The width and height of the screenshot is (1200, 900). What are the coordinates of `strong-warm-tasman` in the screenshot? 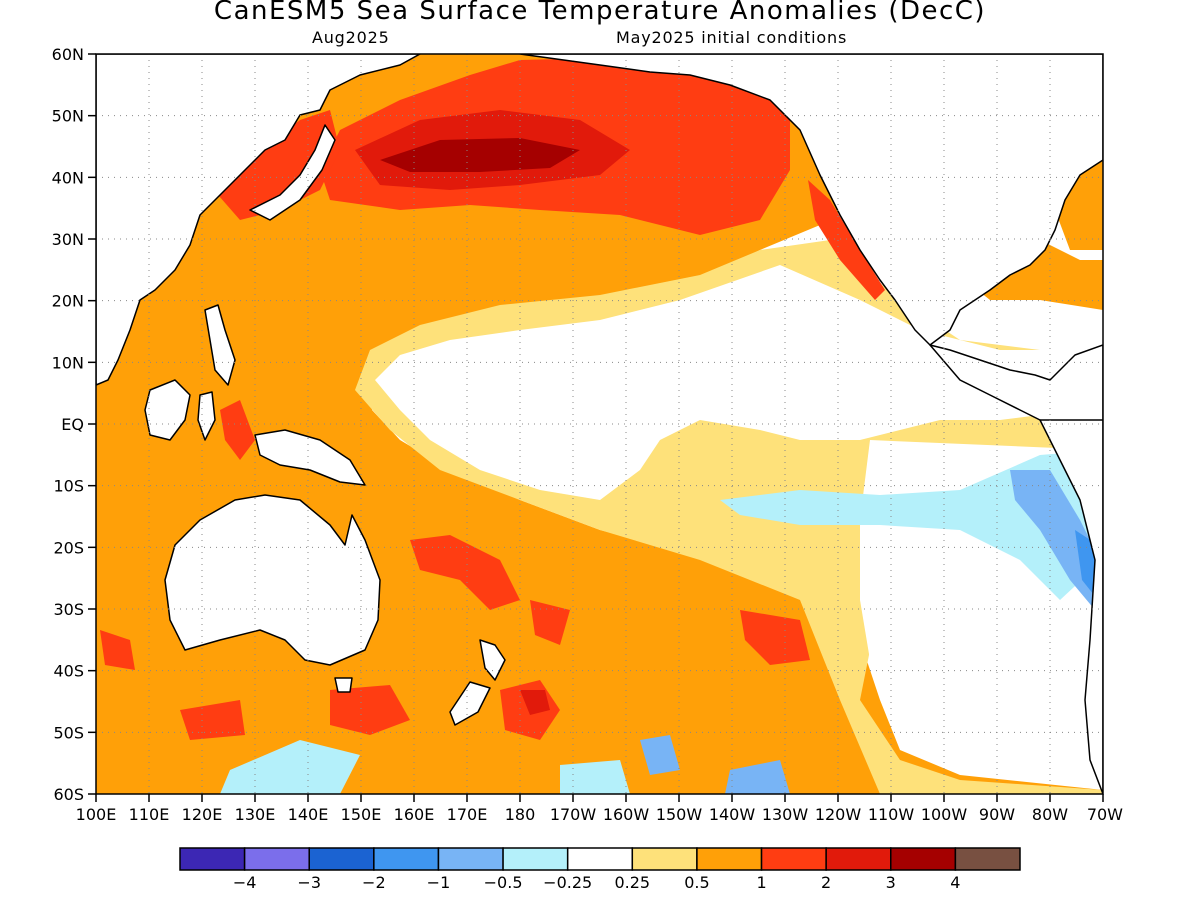 It's located at (370, 710).